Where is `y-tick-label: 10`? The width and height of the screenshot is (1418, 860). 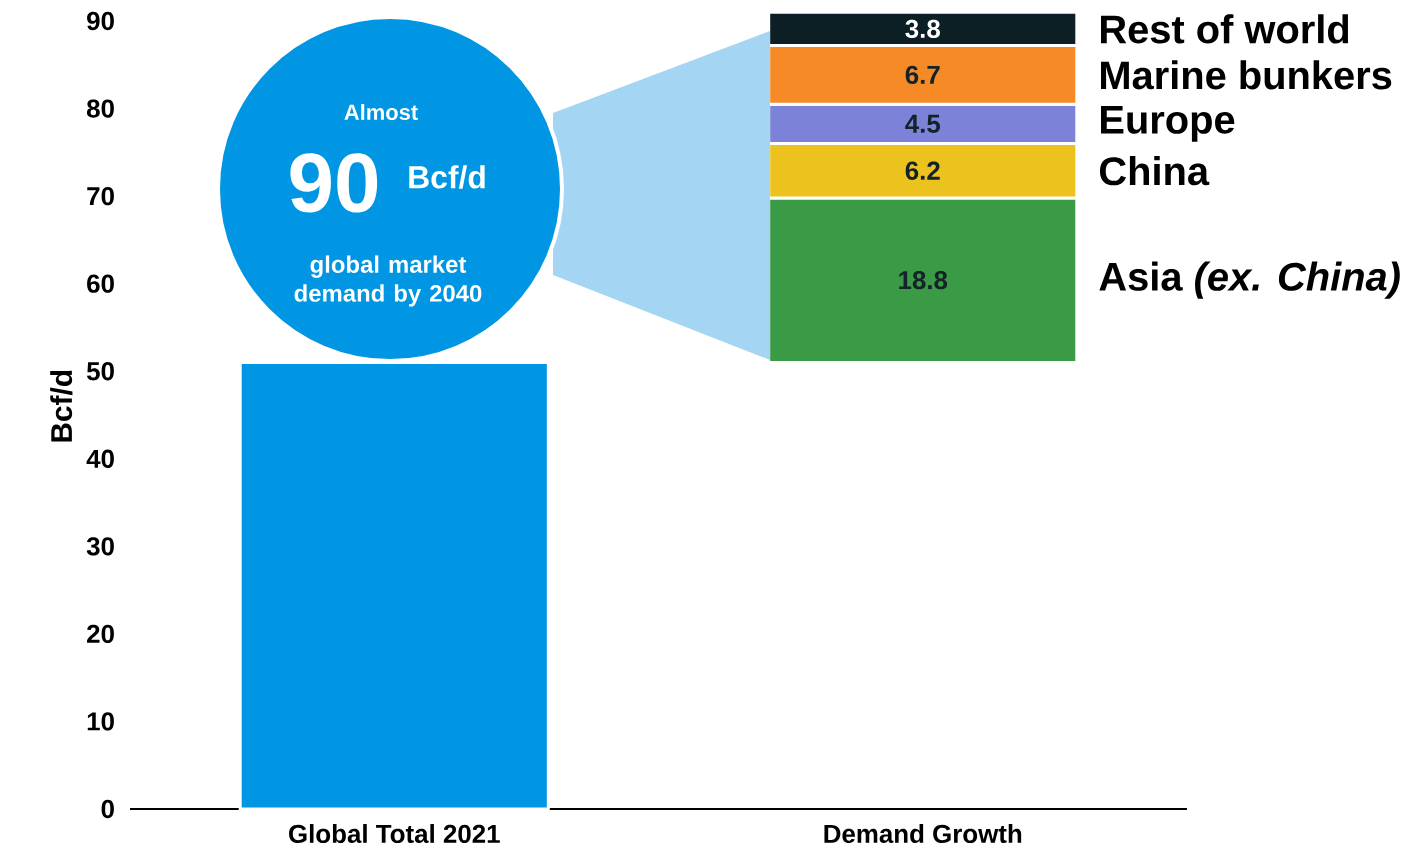 y-tick-label: 10 is located at coordinates (100, 721).